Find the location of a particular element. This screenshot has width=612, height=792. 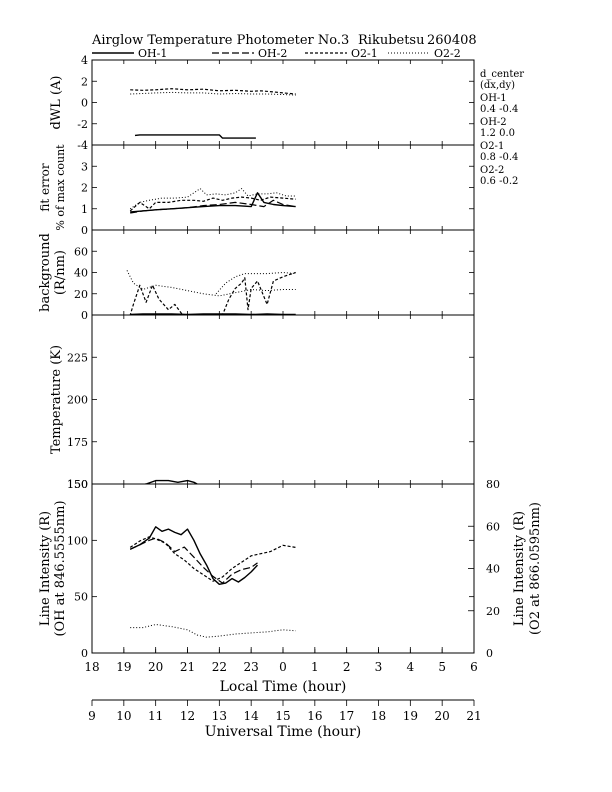

legend-label-oh-2: OH-2 is located at coordinates (272, 53).